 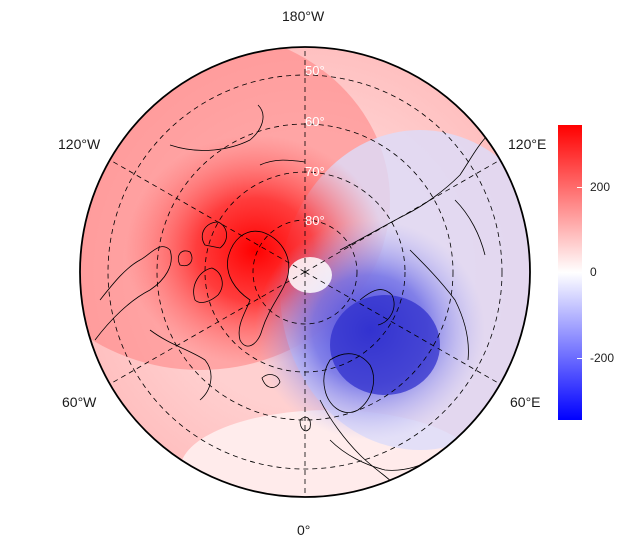 I want to click on lat-label-50: 50°, so click(x=315, y=70).